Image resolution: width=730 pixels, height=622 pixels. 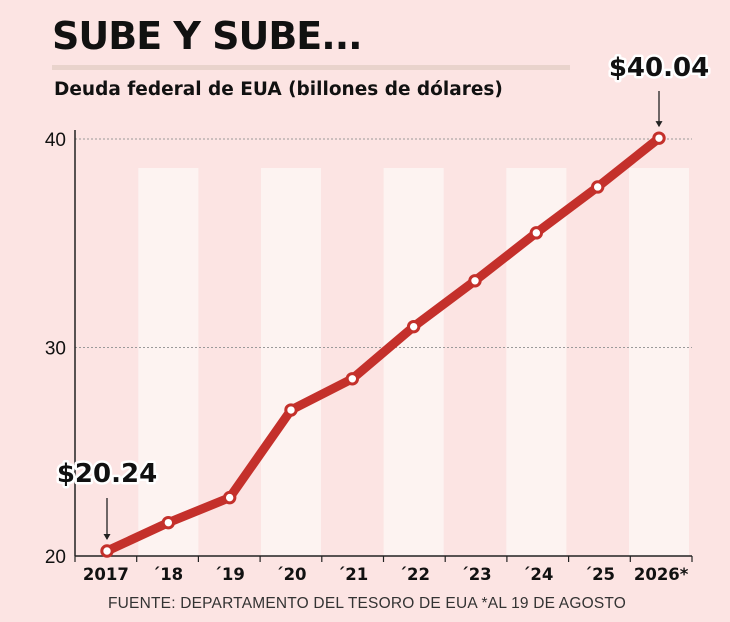 I want to click on y-tick-labels: 20 30 40, so click(x=55, y=349).